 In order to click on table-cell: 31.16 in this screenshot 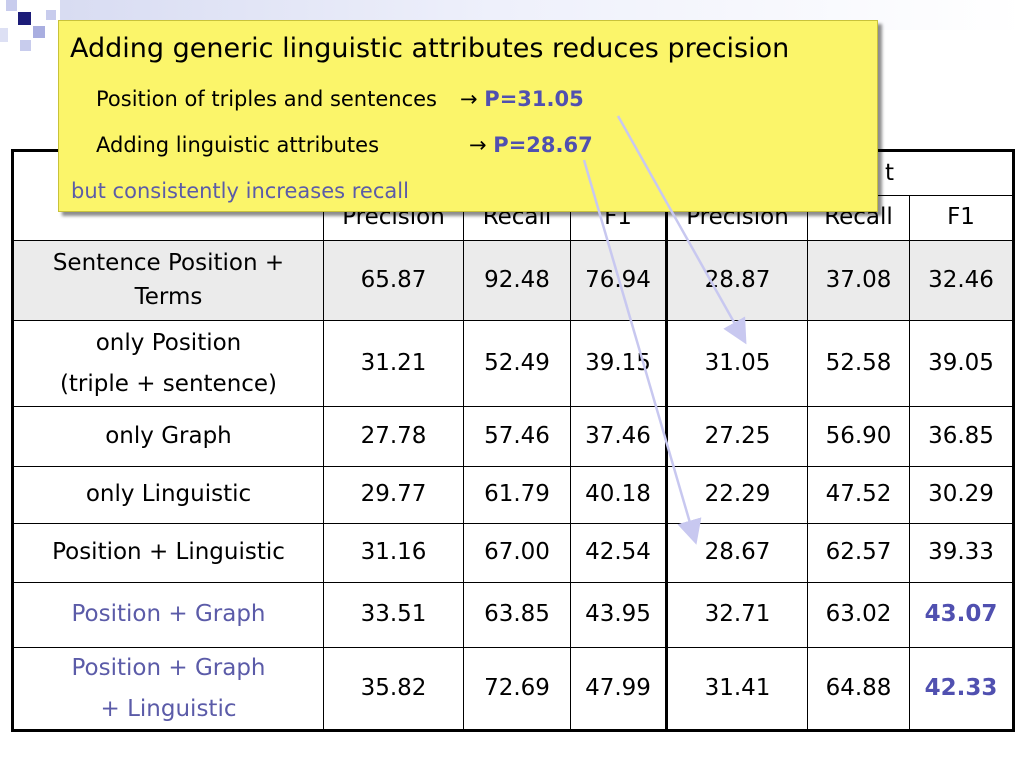, I will do `click(393, 553)`.